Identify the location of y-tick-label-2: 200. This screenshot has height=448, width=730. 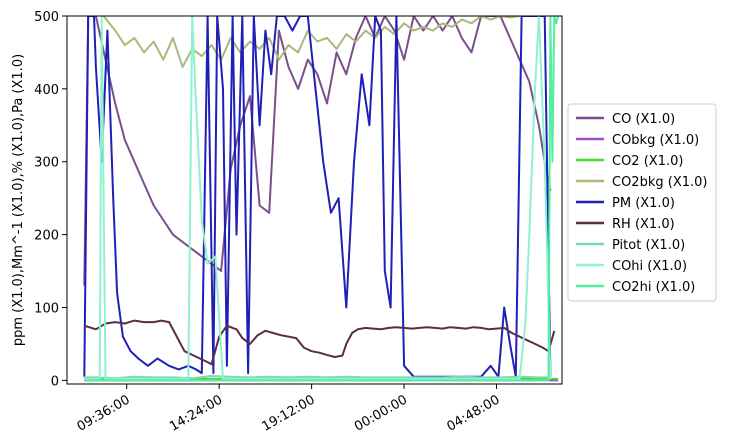
(46, 236).